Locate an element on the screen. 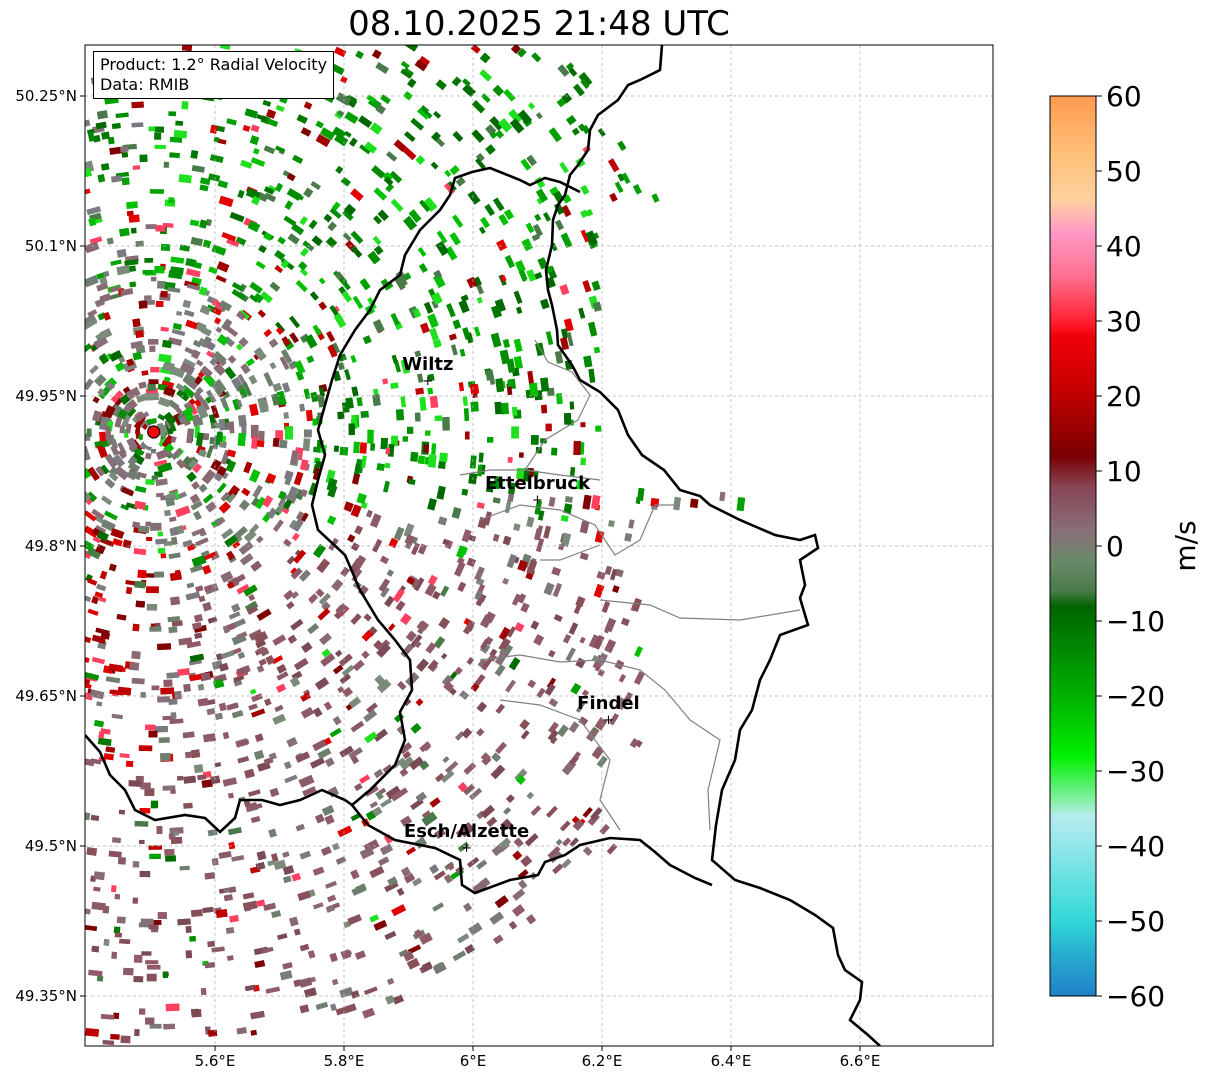 This screenshot has width=1207, height=1081. radar-site-marker is located at coordinates (151, 436).